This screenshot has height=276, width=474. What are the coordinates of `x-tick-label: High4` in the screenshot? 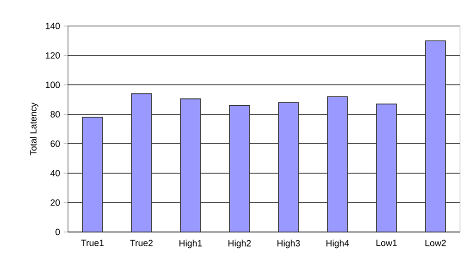 It's located at (337, 244).